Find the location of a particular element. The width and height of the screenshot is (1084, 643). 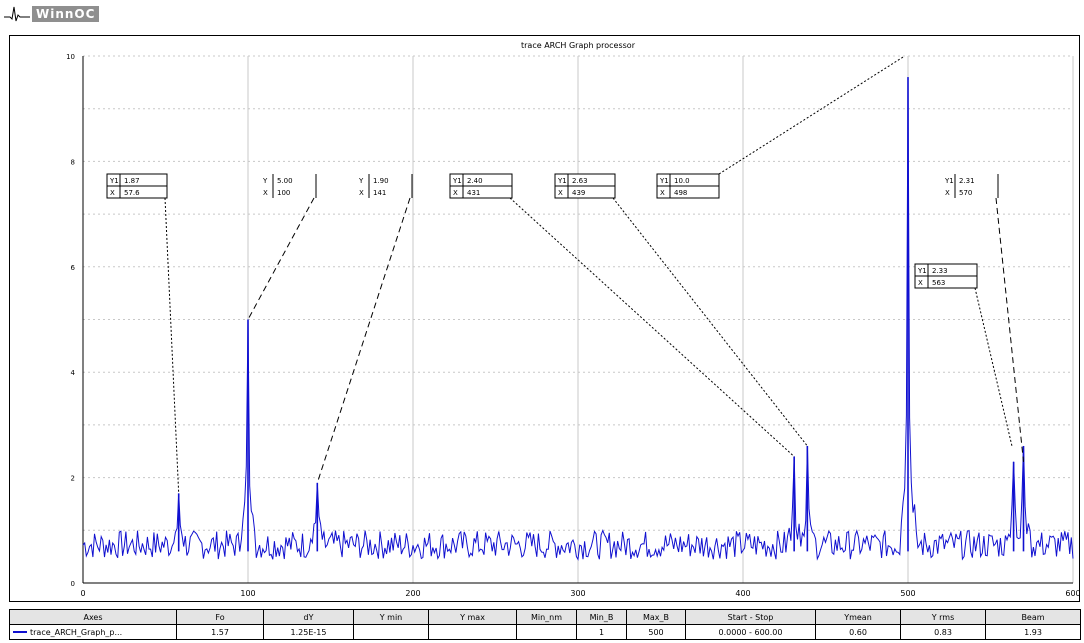

legend-cell: 1.57 is located at coordinates (220, 632).